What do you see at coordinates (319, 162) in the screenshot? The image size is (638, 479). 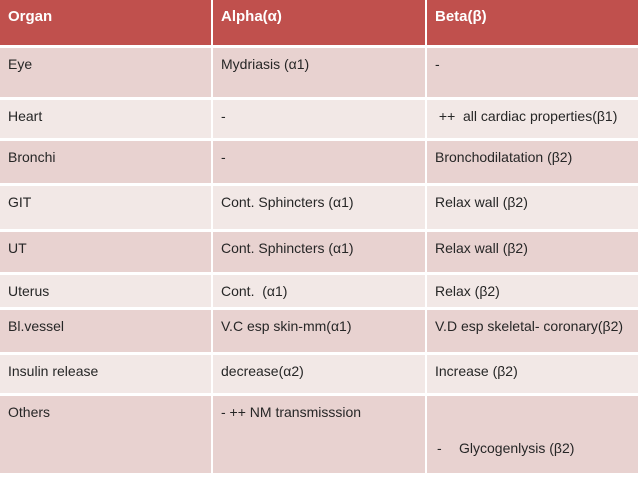 I see `cell-alpha-bronchi: -` at bounding box center [319, 162].